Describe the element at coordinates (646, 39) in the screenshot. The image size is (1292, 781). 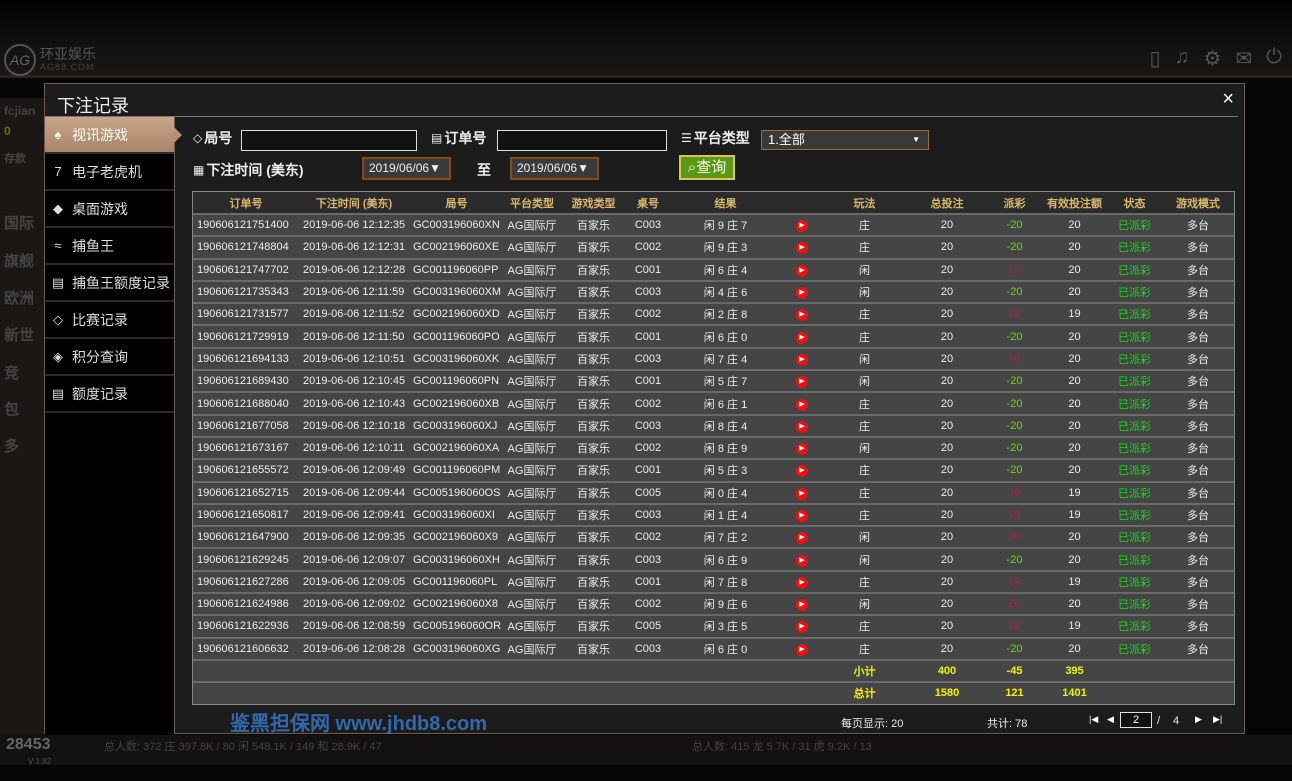
I see `top-bar: AG 环亚娱乐 AG88.COM ▯ ♫ ⚙ ✉ ⏻` at that location.